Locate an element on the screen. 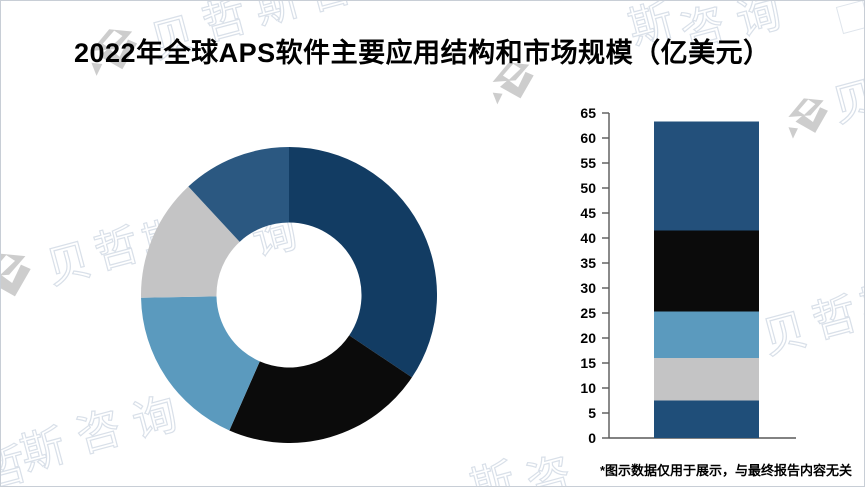 The image size is (865, 487). watermark-text: 贝 is located at coordinates (69, 265).